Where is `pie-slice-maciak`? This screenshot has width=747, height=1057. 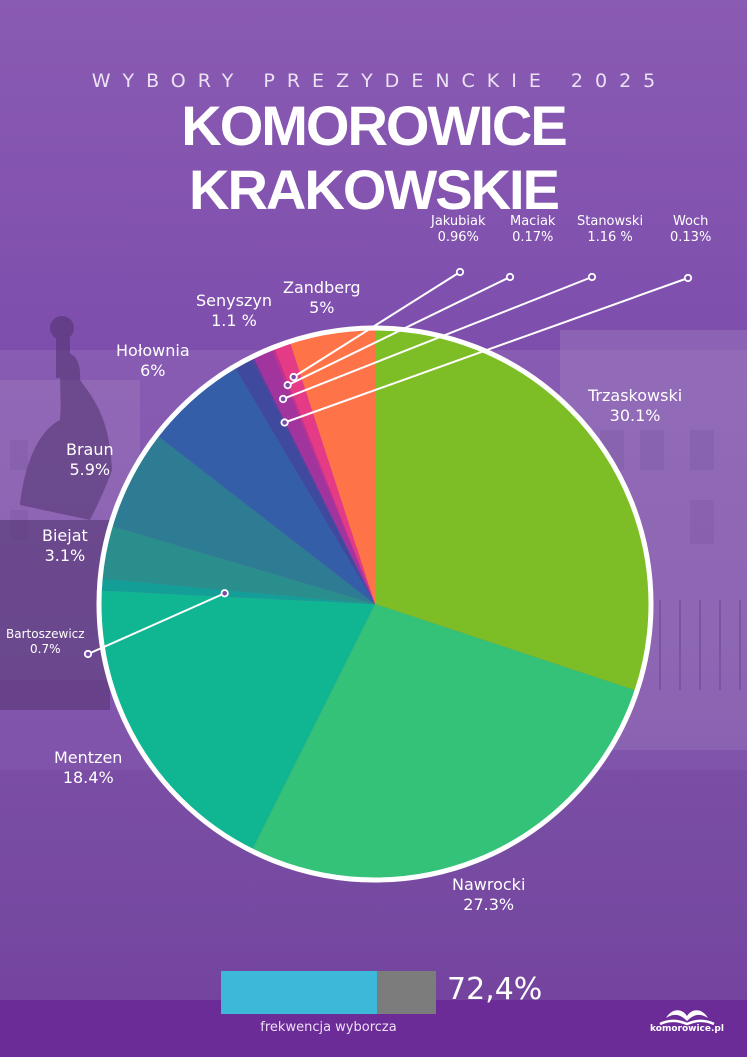
pie-slice-maciak is located at coordinates (323, 476).